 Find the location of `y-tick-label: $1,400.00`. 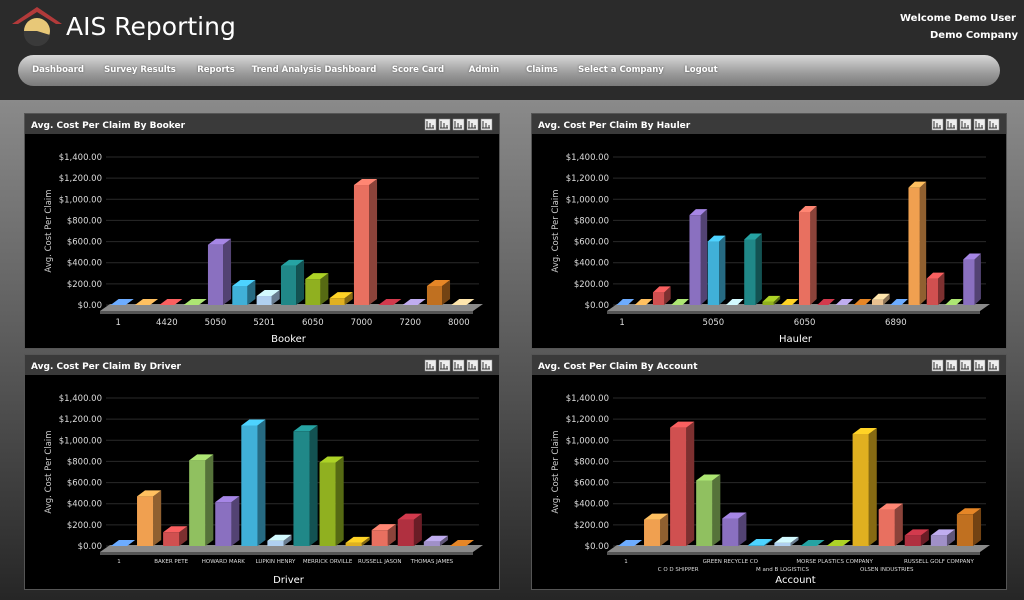

y-tick-label: $1,400.00 is located at coordinates (587, 399).